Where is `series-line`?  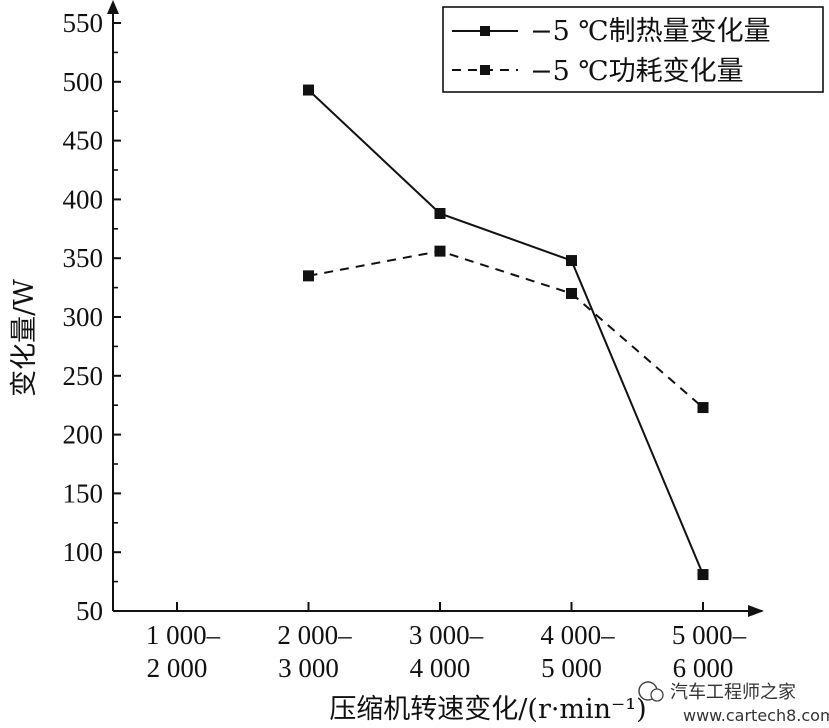
series-line is located at coordinates (506, 329).